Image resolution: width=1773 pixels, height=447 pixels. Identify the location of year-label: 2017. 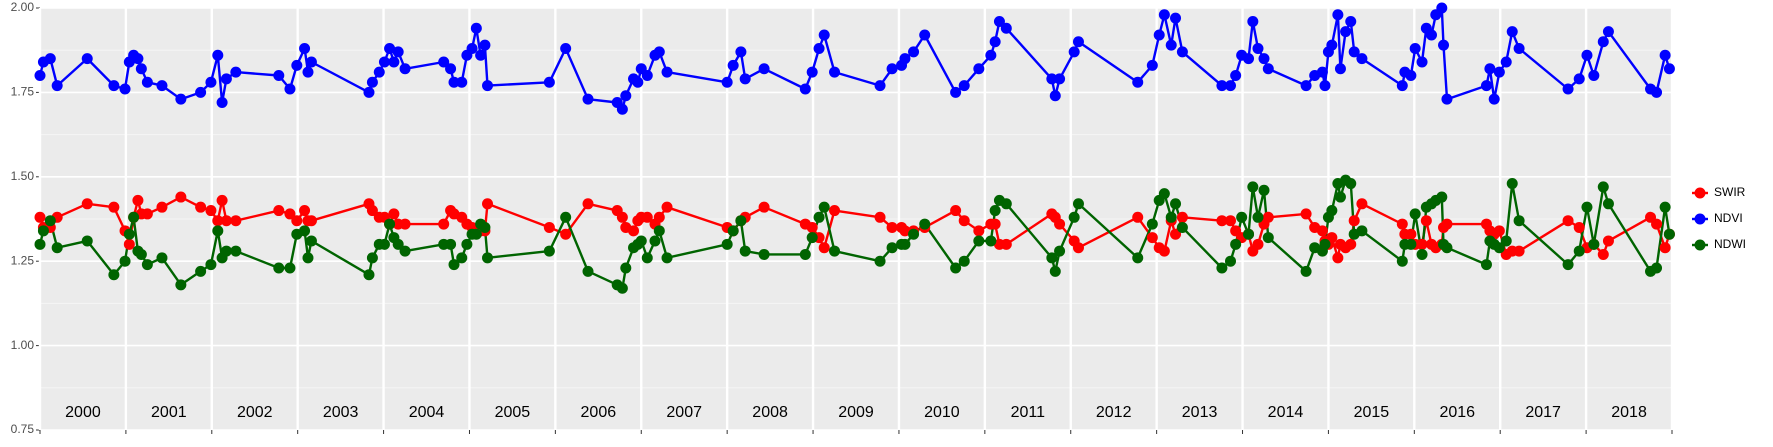
(1543, 412).